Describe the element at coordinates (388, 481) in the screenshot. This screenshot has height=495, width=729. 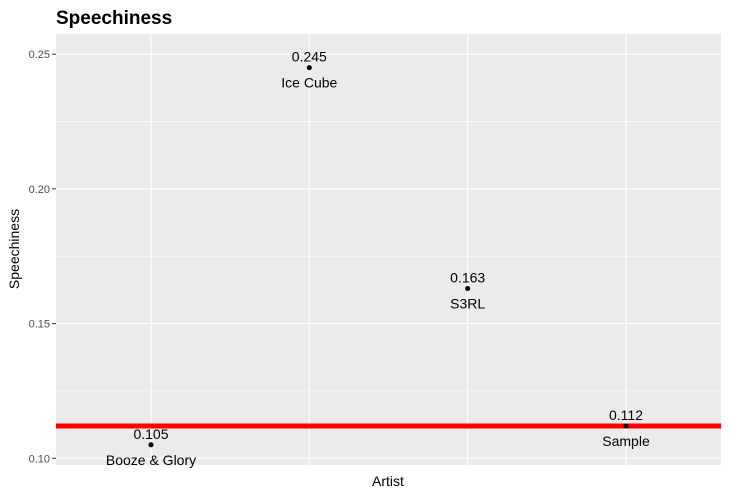
I see `x-axis-title: Artist` at that location.